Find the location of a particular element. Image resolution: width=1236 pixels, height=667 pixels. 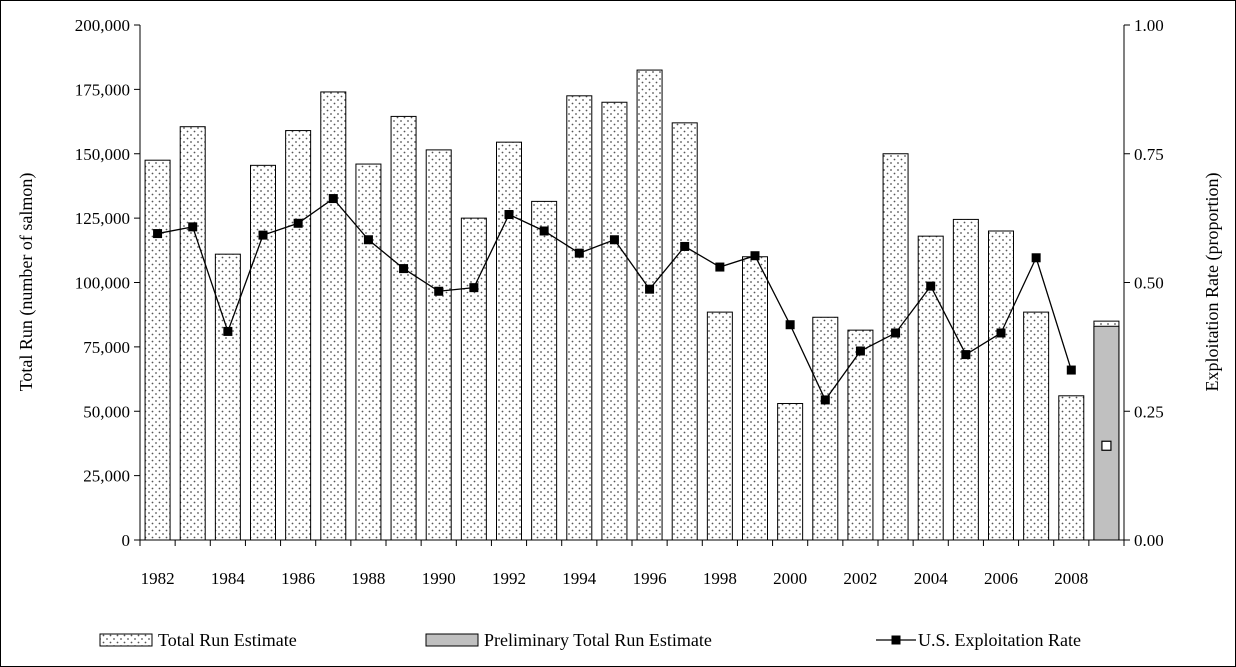

bar-total-run-1993 is located at coordinates (544, 370).